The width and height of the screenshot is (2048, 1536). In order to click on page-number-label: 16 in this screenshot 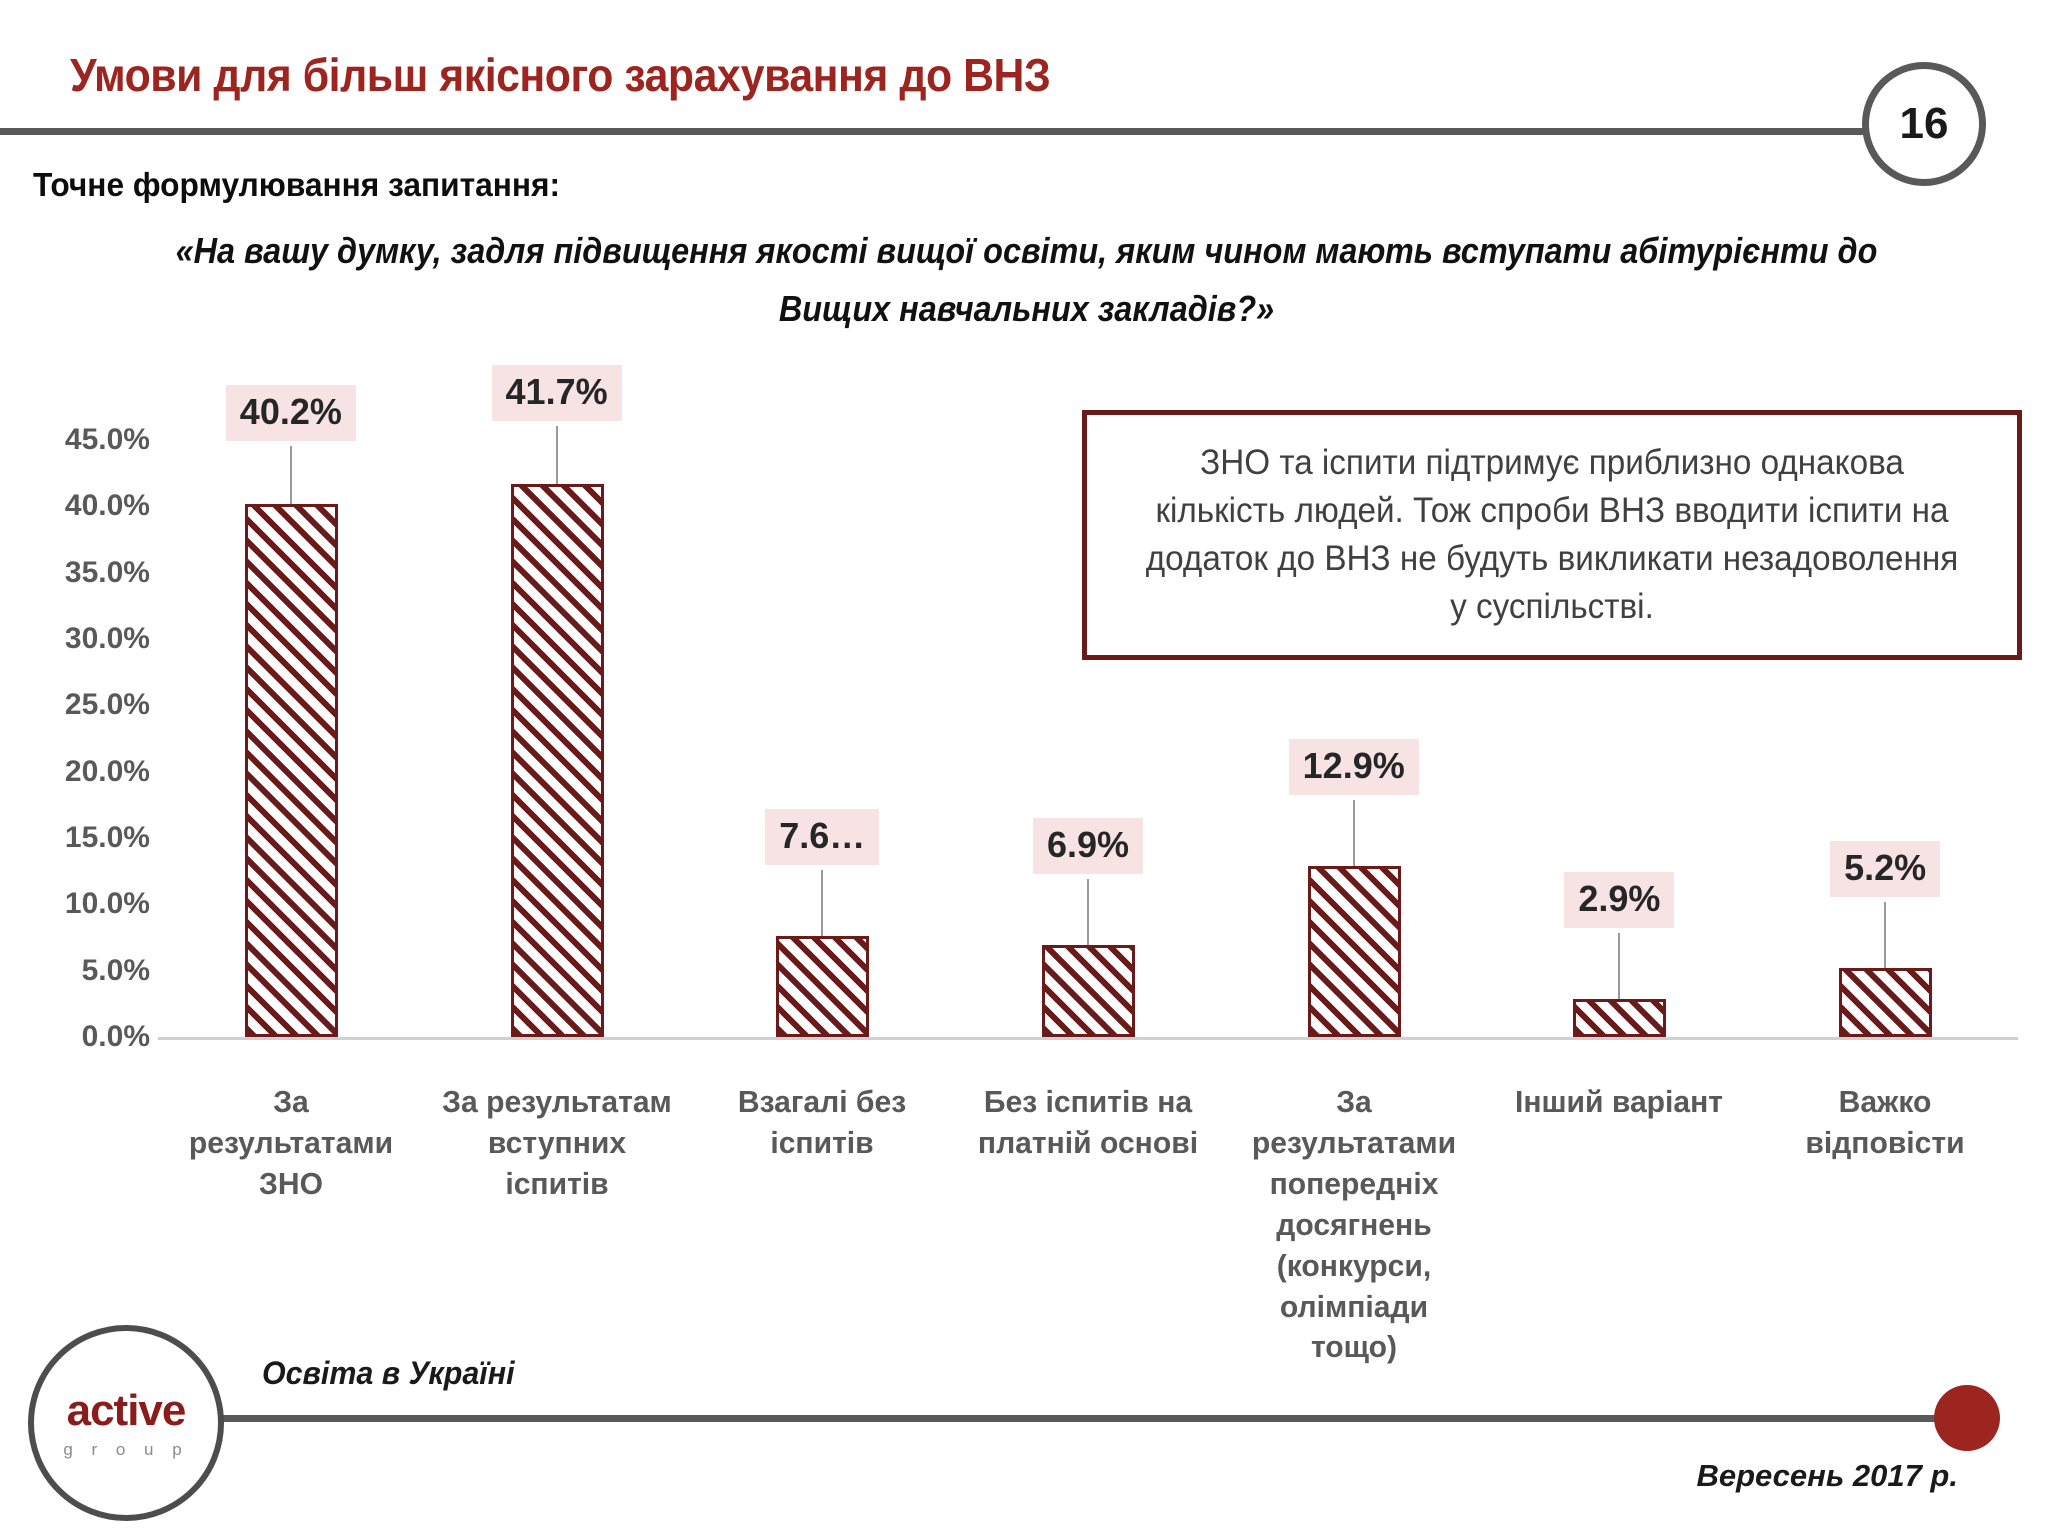, I will do `click(1924, 123)`.